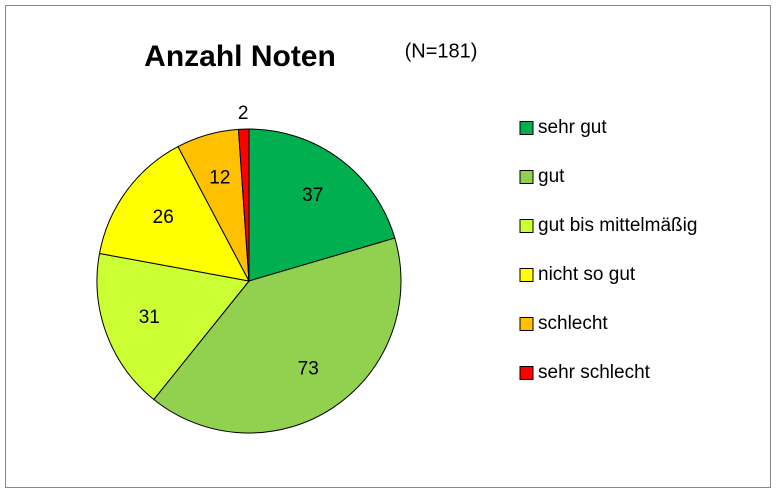 This screenshot has height=493, width=777. What do you see at coordinates (573, 323) in the screenshot?
I see `legend-label: schlecht` at bounding box center [573, 323].